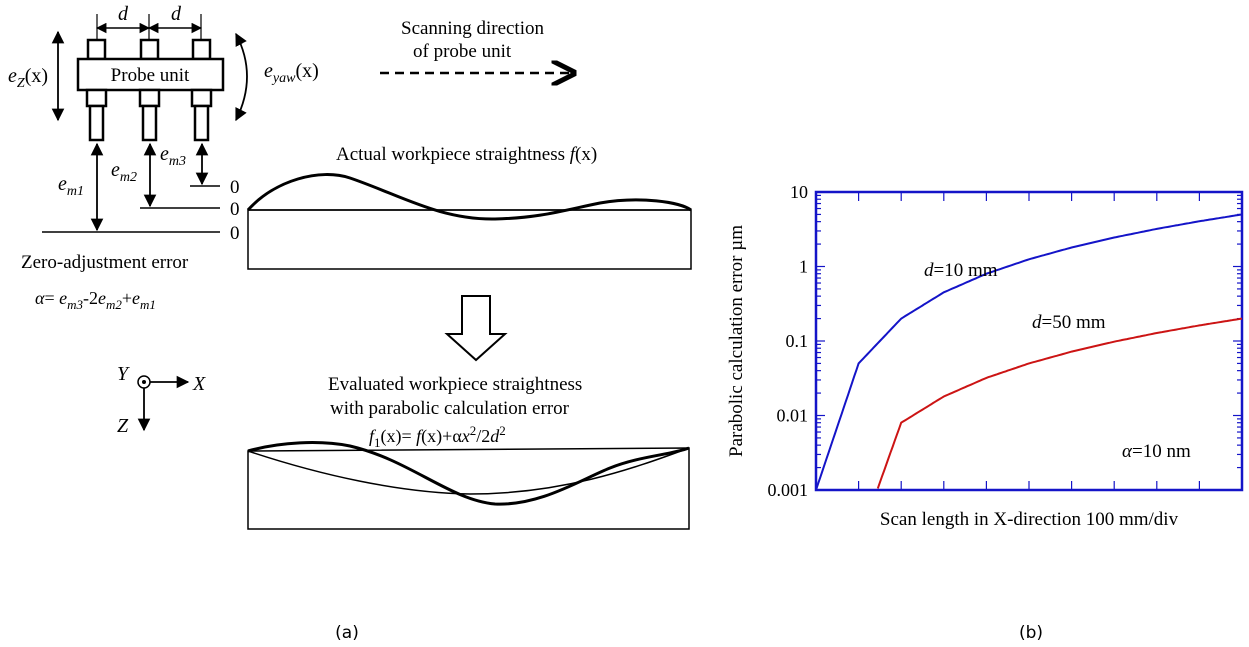 The width and height of the screenshot is (1249, 647). Describe the element at coordinates (150, 90) in the screenshot. I see `probe-unit: Probe unit` at that location.